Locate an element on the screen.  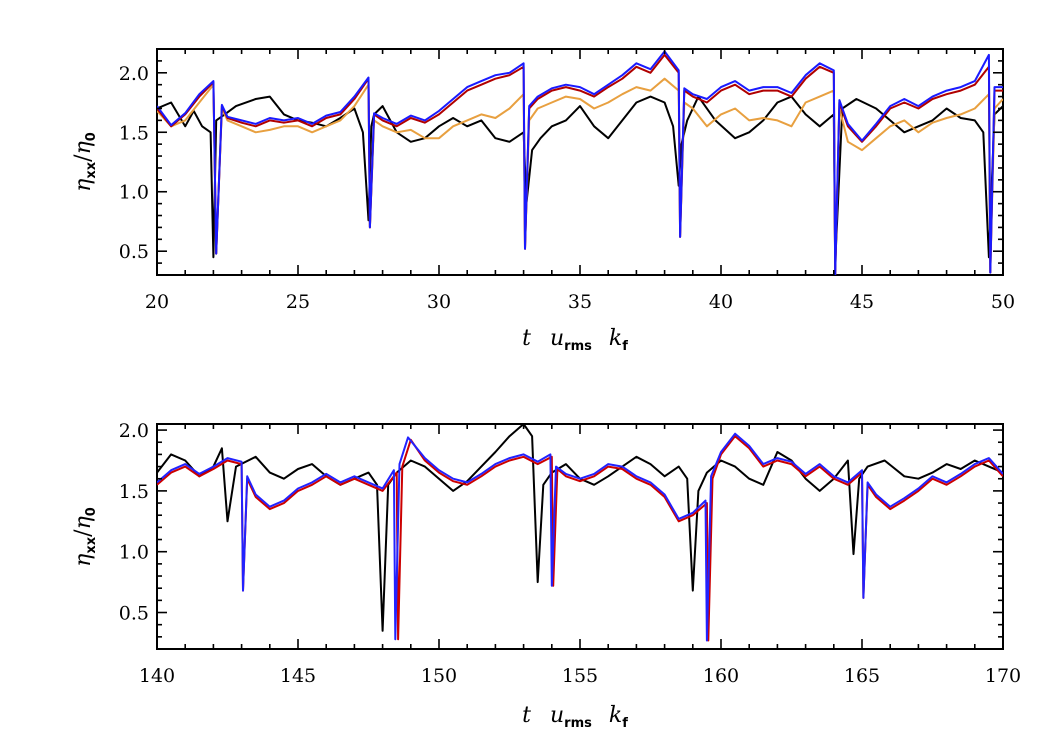
bottom-x-tick-label: 165 is located at coordinates (862, 676).